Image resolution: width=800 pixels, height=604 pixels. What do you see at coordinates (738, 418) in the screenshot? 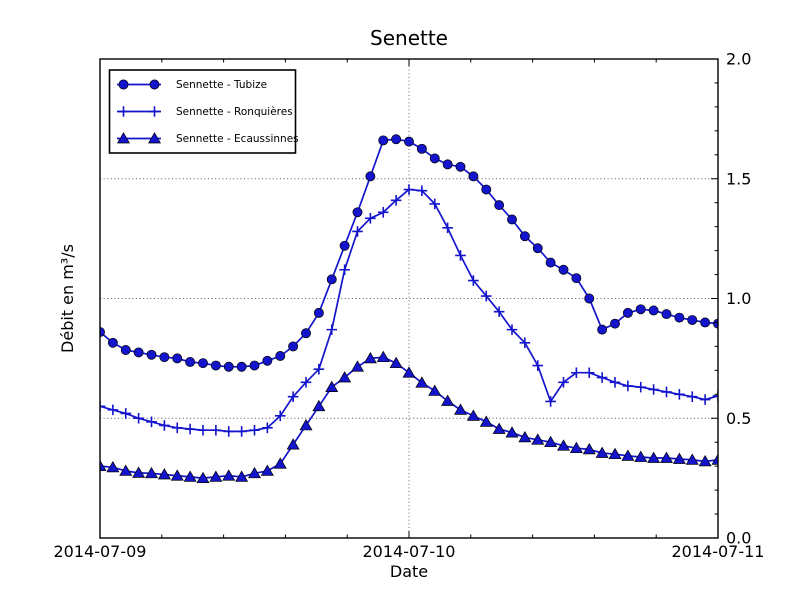
I see `y-tick-label-1: 0.5` at bounding box center [738, 418].